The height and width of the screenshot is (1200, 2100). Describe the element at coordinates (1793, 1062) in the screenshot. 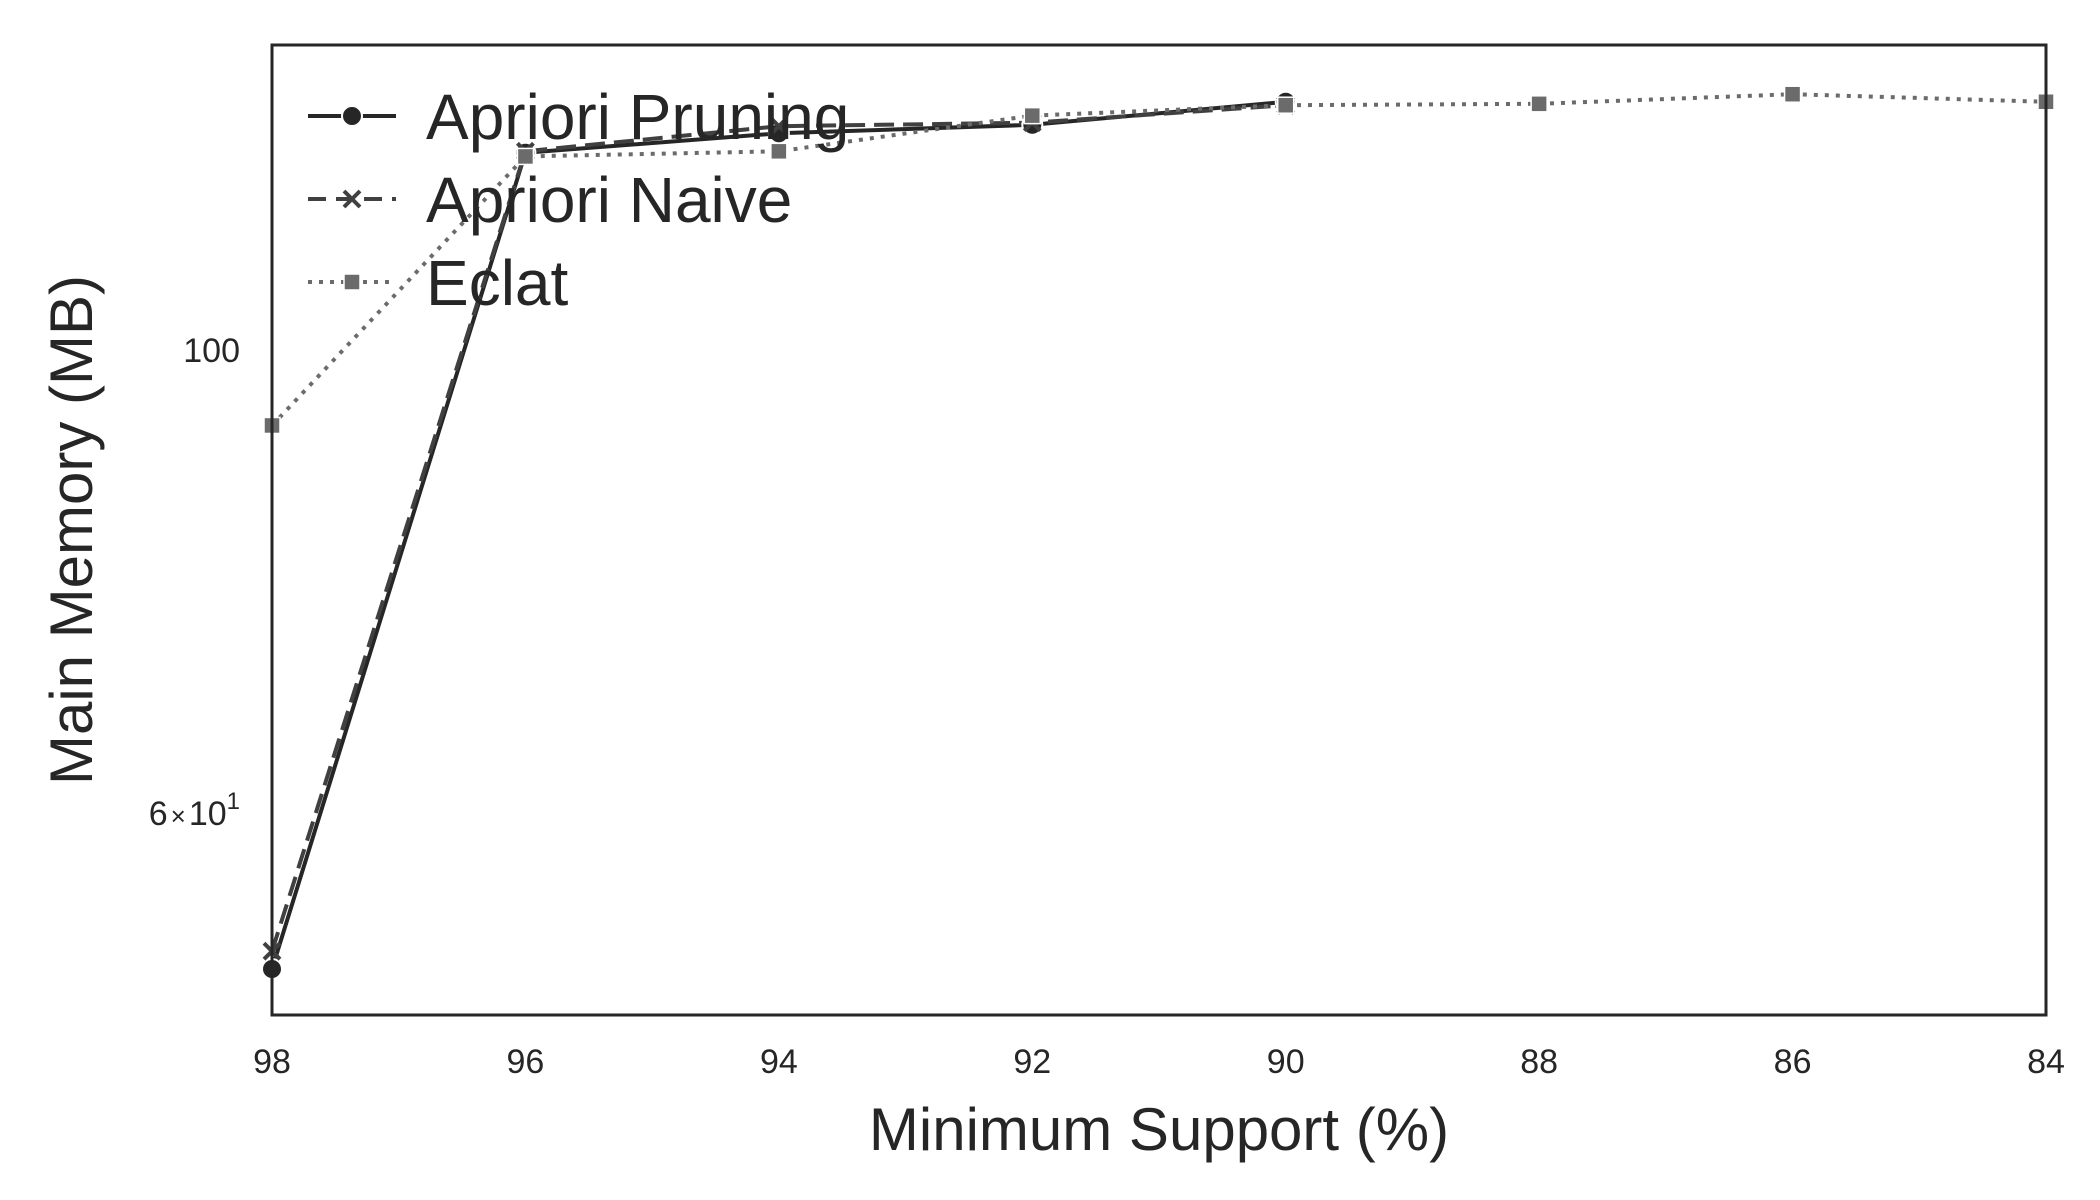

I see `x-tick-label: 86` at that location.